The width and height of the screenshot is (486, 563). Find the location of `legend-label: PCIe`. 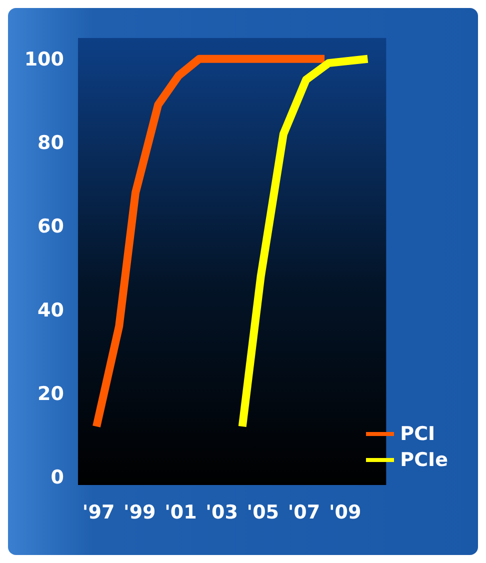

legend-label: PCIe is located at coordinates (424, 460).